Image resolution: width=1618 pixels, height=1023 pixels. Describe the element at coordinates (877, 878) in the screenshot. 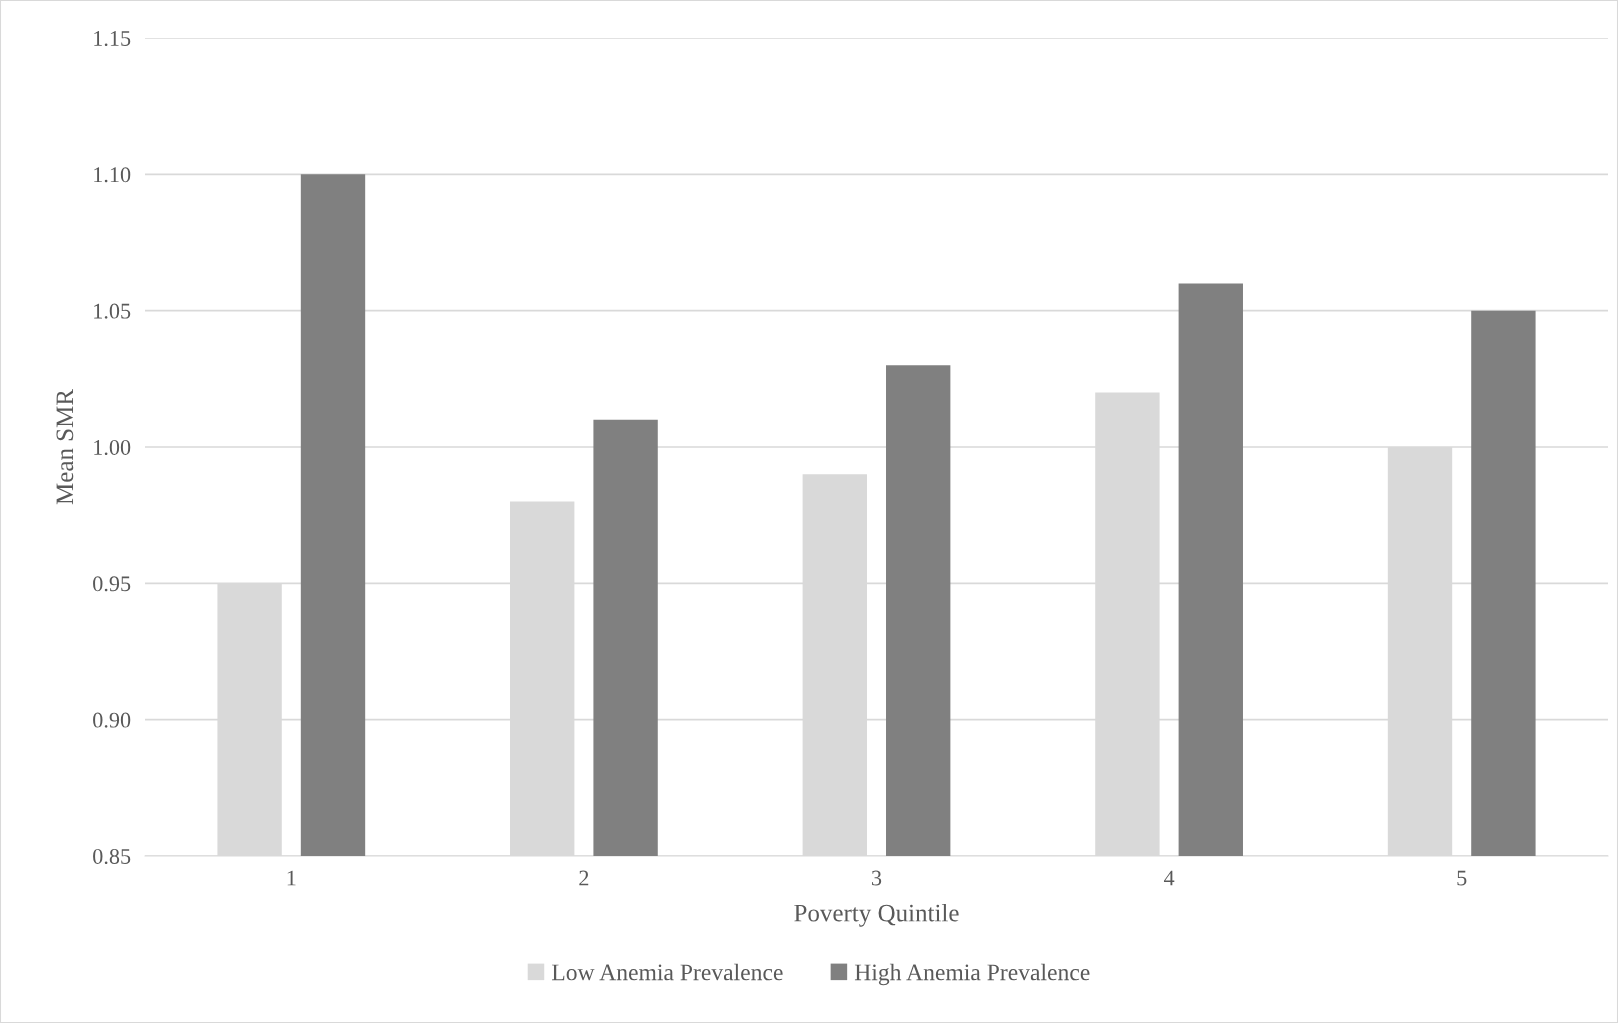

I see `x-tick-label: 3` at that location.